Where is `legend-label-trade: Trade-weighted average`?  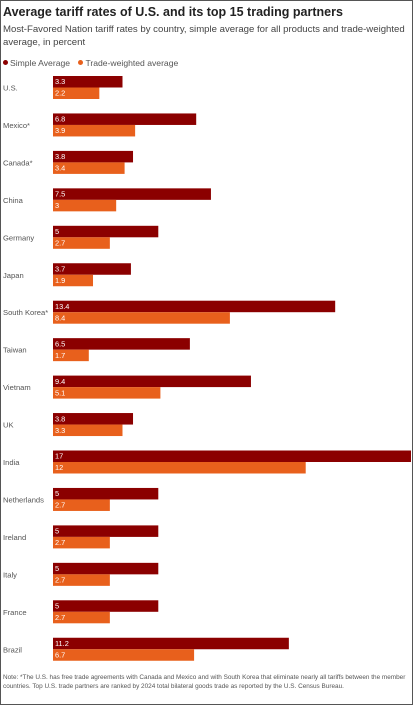
legend-label-trade: Trade-weighted average is located at coordinates (132, 62).